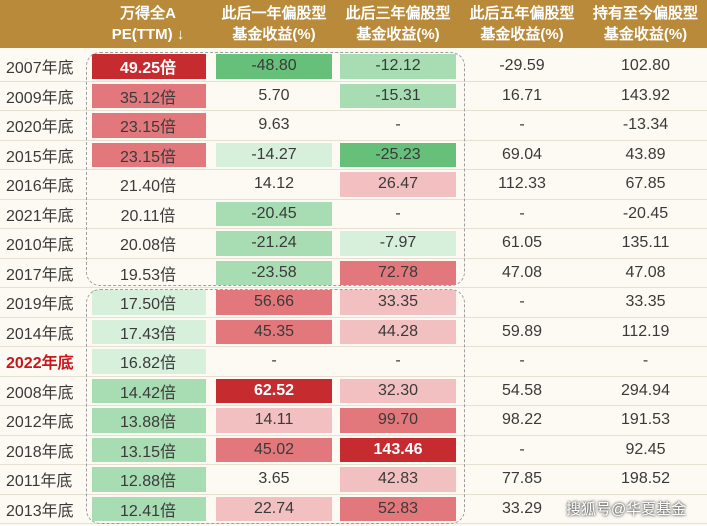 The height and width of the screenshot is (526, 707). I want to click on one-year-return-cell-text: 62.52, so click(274, 390).